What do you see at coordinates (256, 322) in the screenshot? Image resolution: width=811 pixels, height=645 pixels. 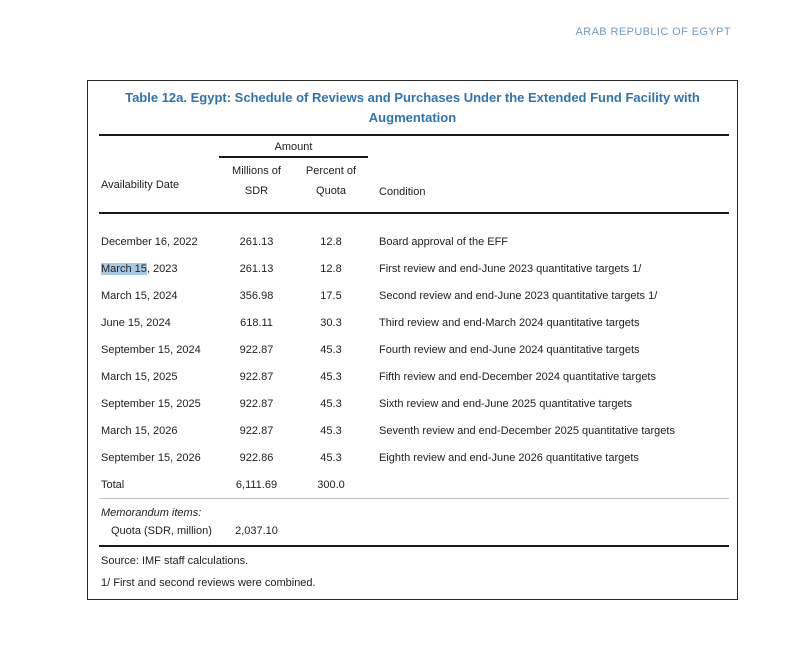 I see `cell-sdr: 618.11` at bounding box center [256, 322].